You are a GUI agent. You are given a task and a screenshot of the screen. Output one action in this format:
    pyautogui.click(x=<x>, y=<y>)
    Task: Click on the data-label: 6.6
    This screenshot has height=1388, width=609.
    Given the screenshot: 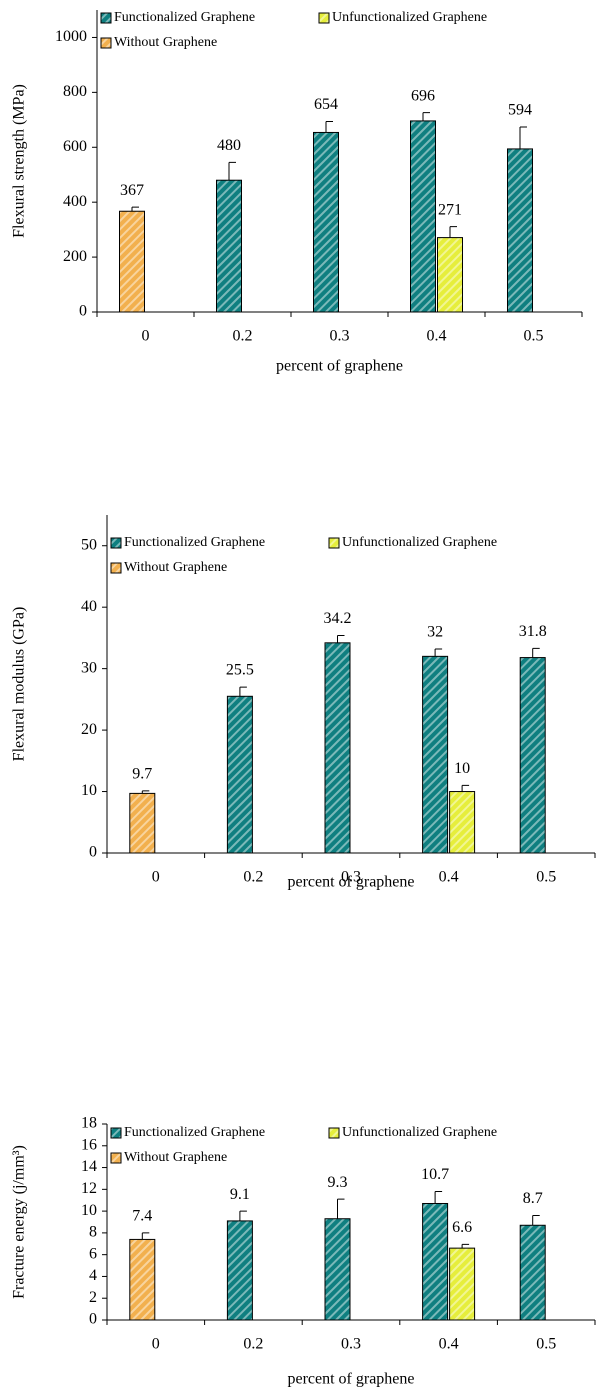 What is the action you would take?
    pyautogui.click(x=462, y=1227)
    